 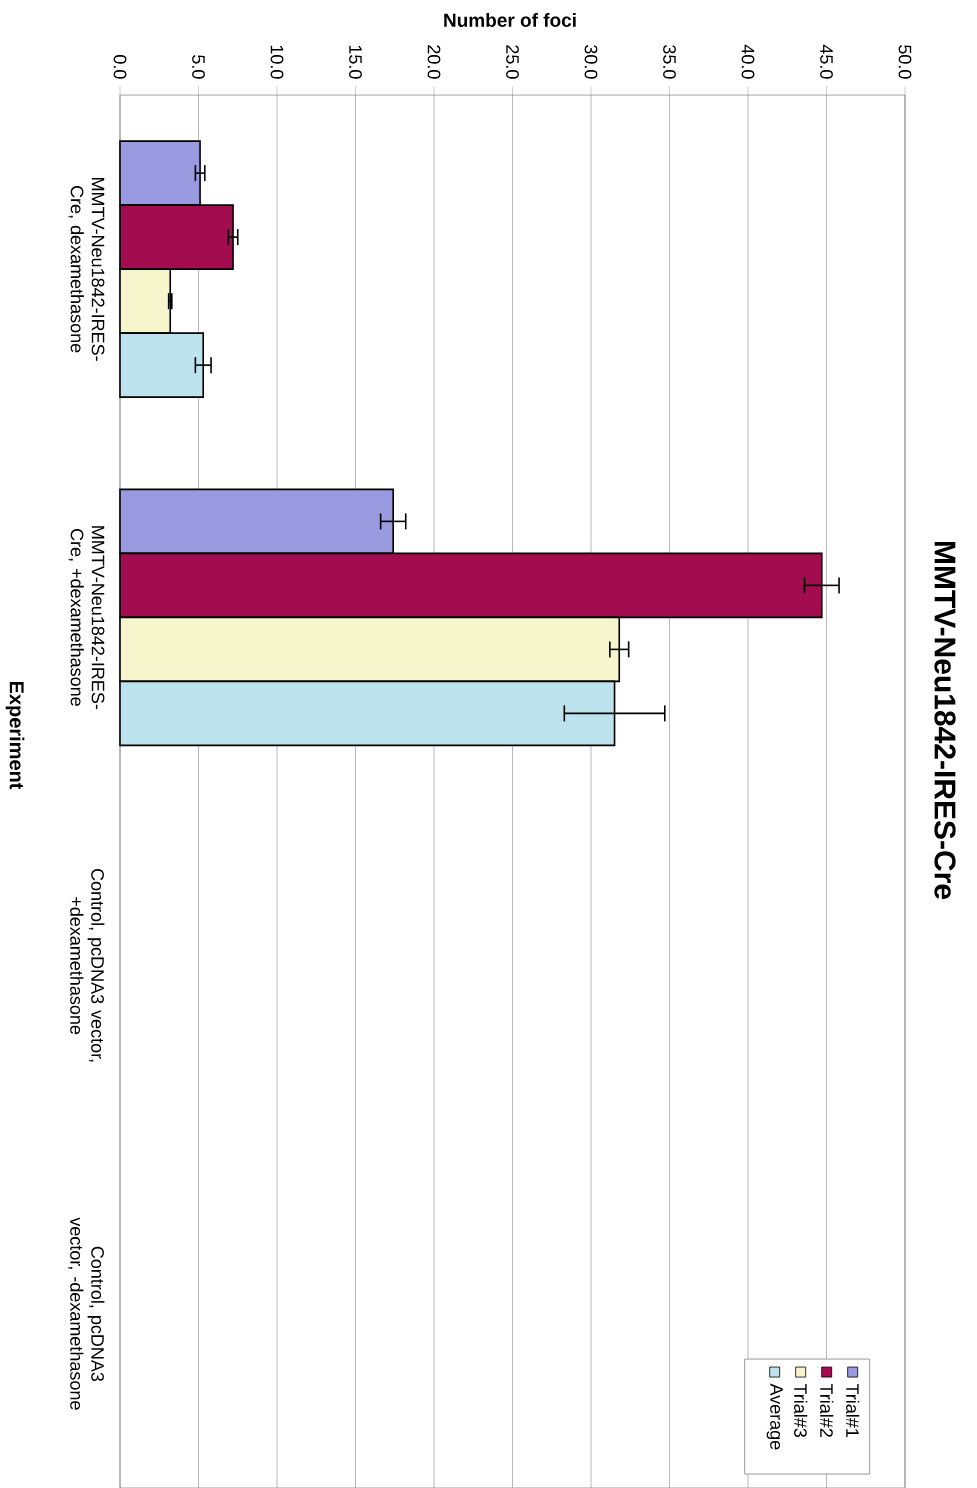 I want to click on x-tick-label: 25.0, so click(x=512, y=62).